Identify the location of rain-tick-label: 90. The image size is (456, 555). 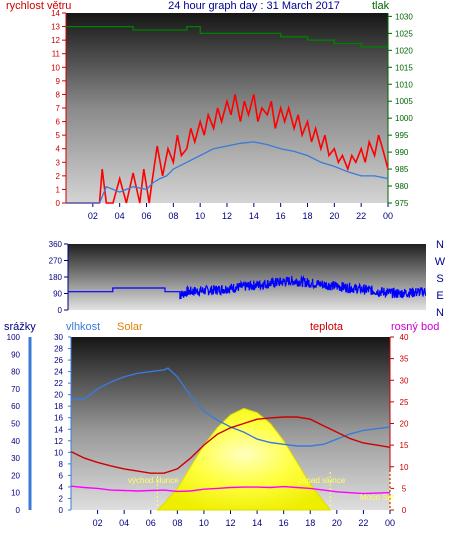
(15, 354).